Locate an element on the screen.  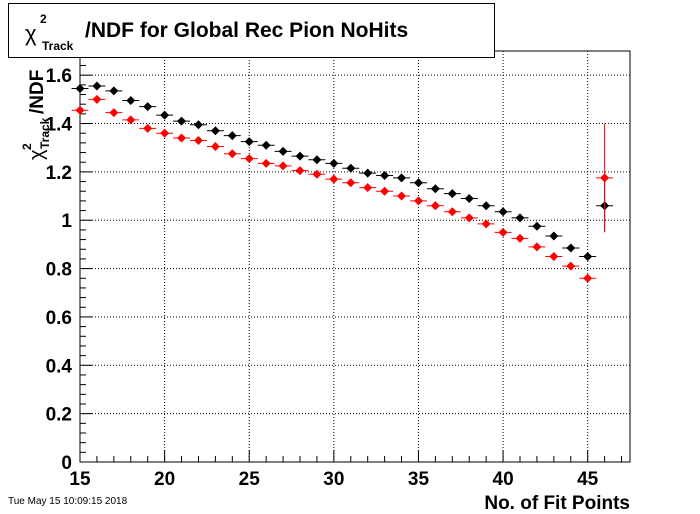
y-axis-label: χ 2 Track /NDF is located at coordinates (36, 115).